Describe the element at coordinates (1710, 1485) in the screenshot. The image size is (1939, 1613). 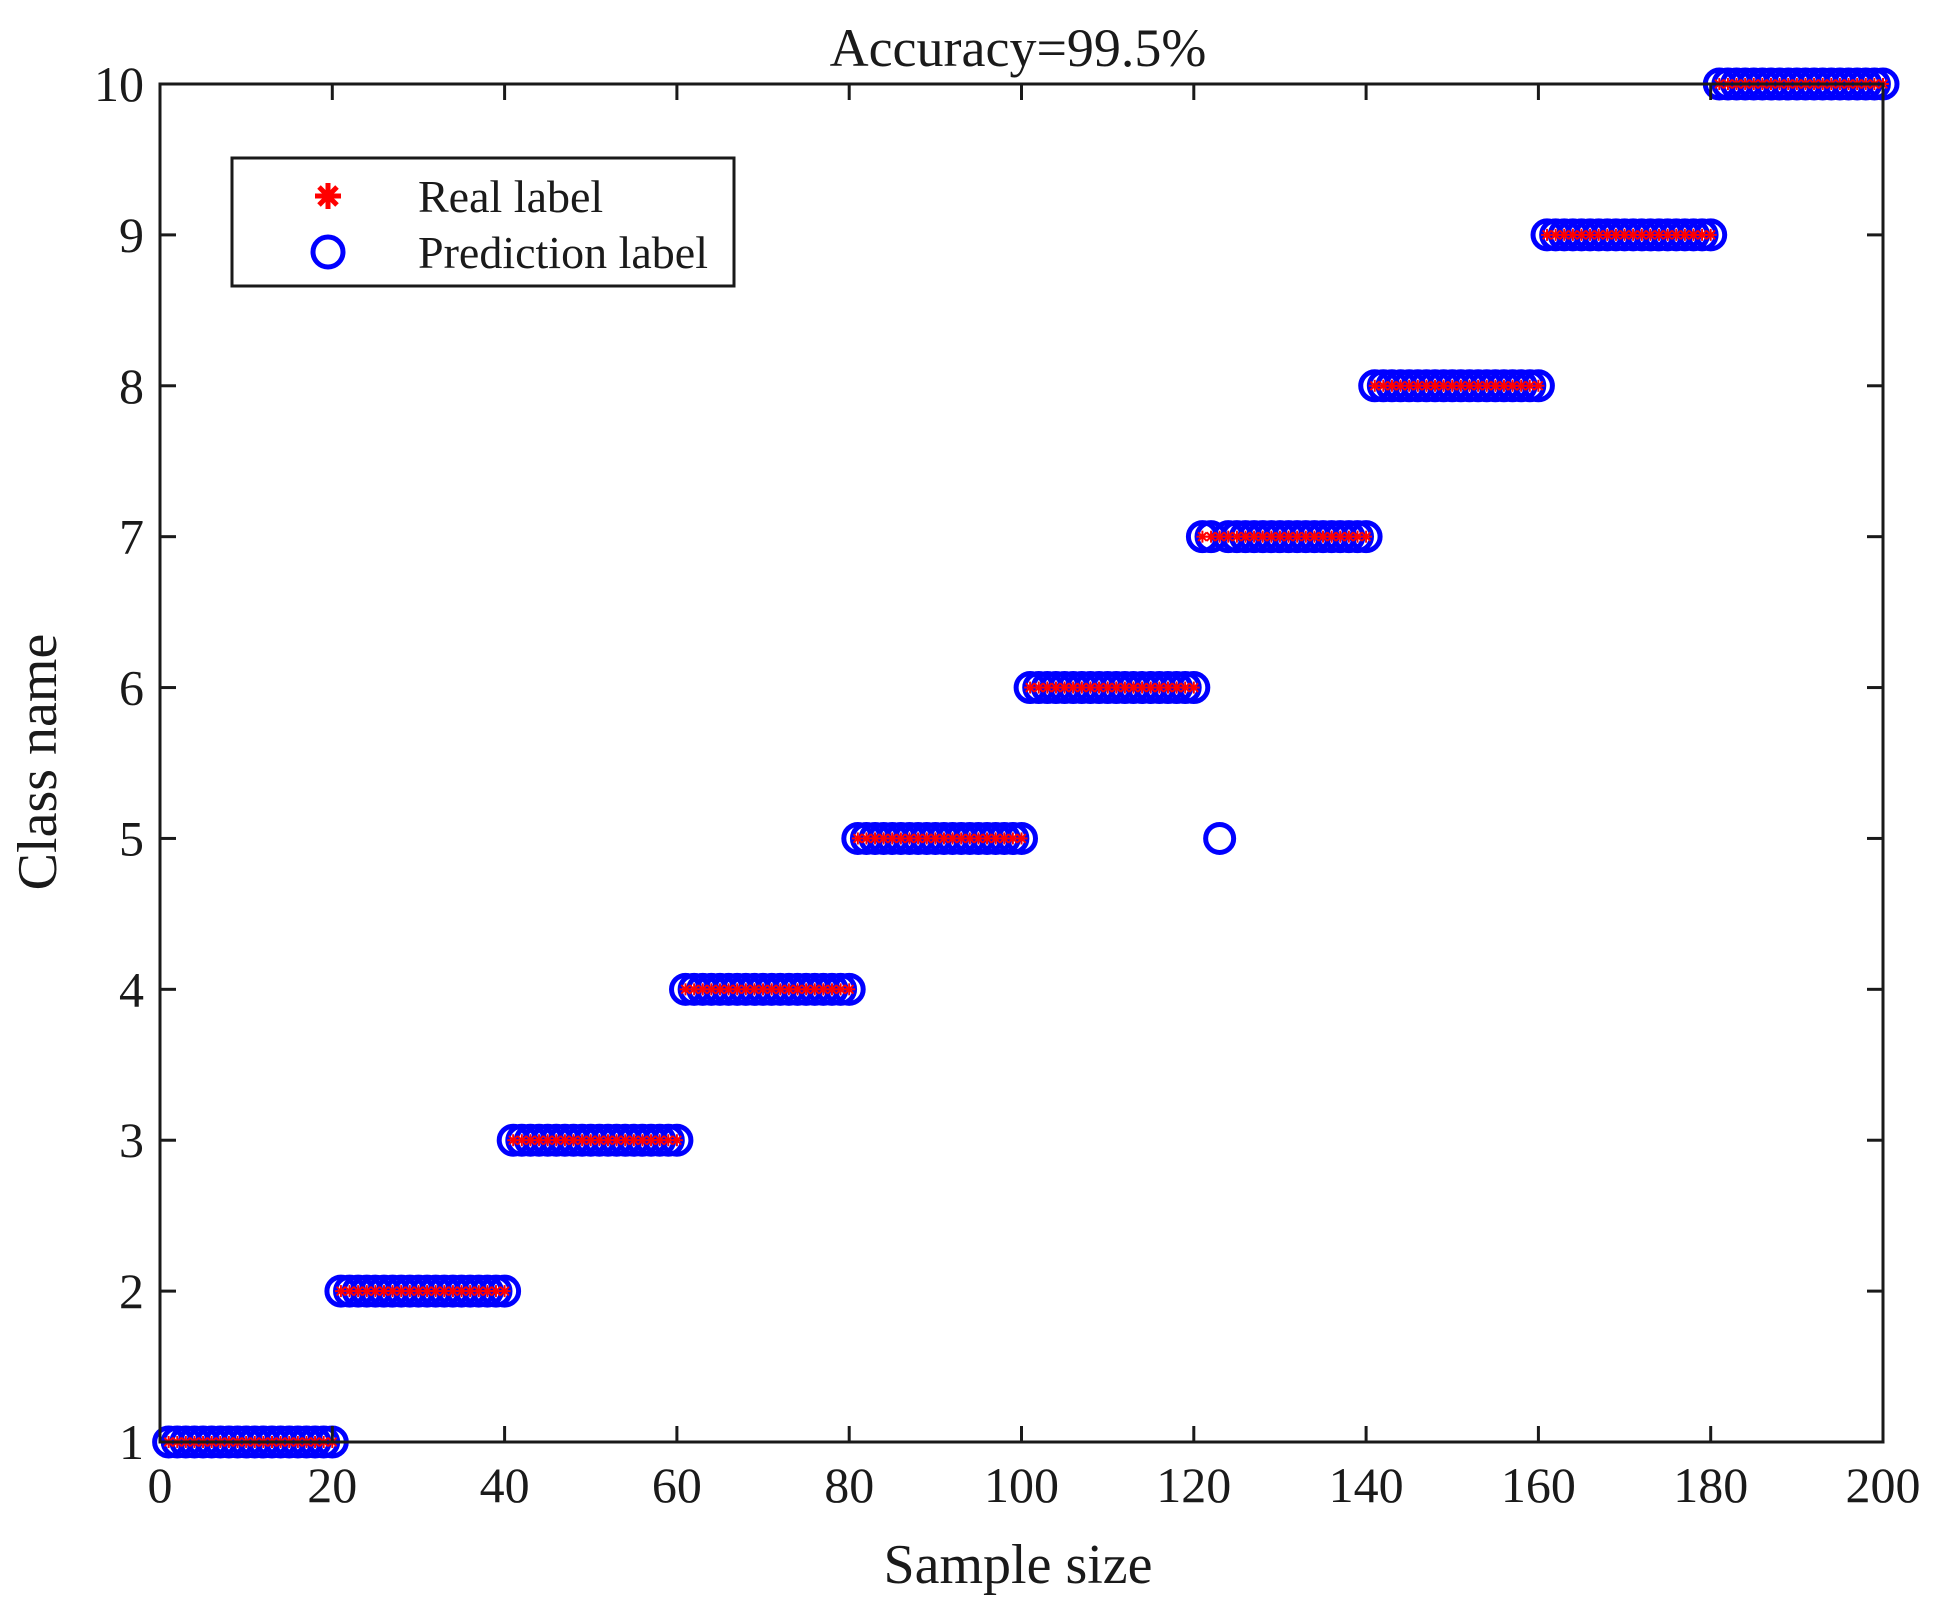
I see `x-tick-label: 180` at that location.